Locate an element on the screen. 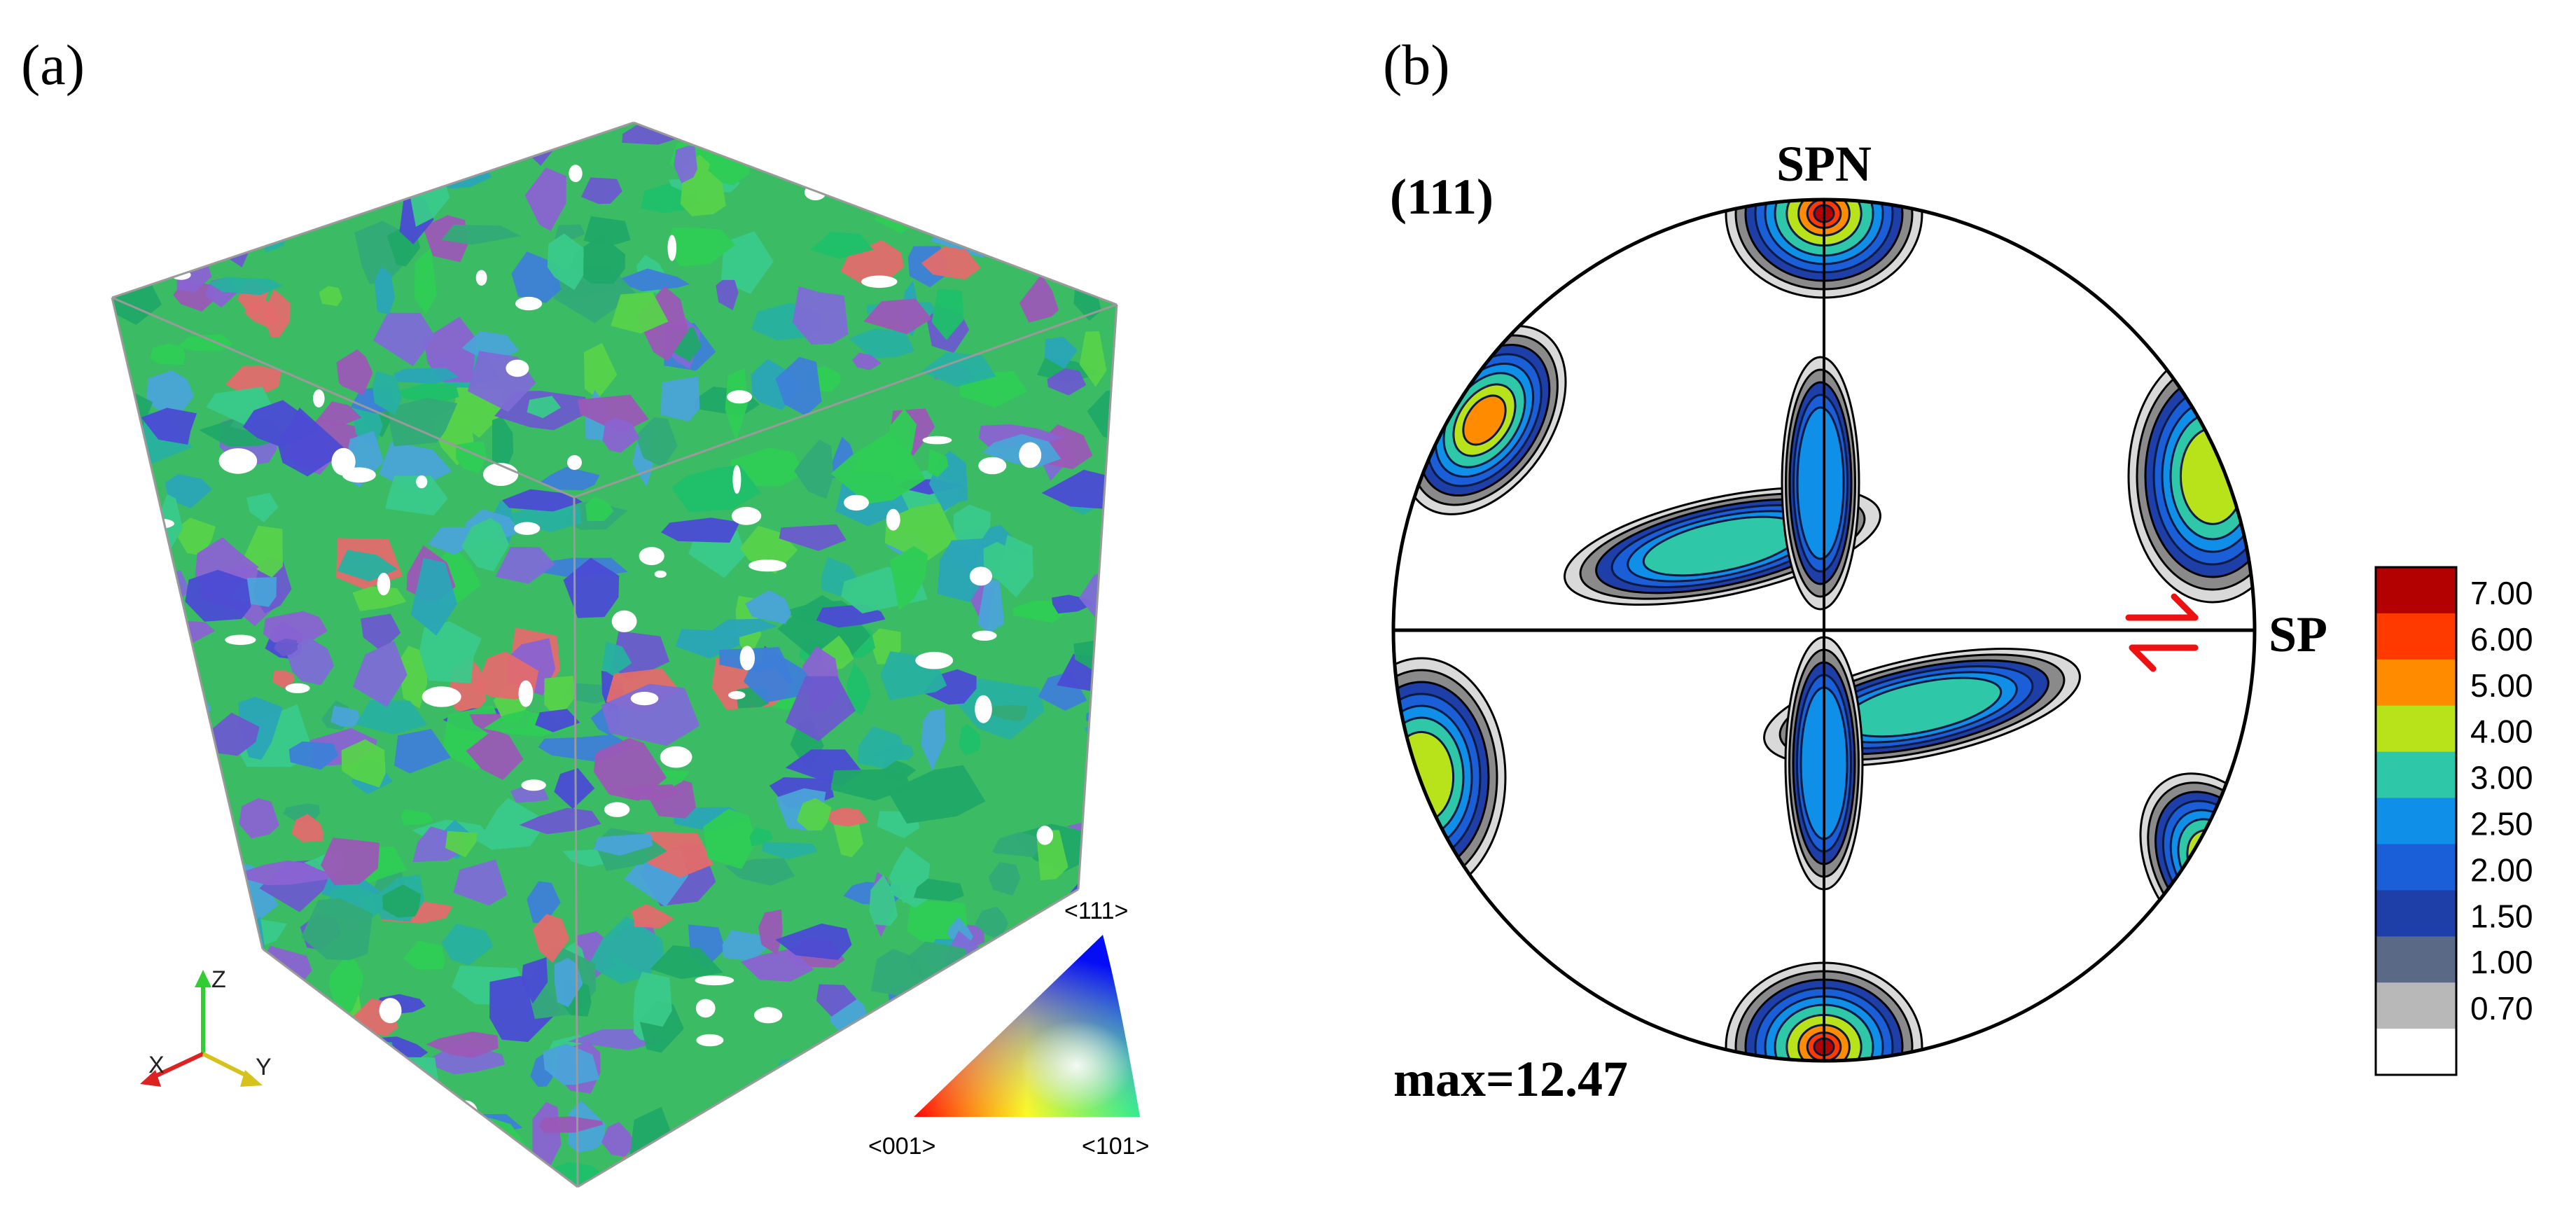 This screenshot has width=2576, height=1224. pole-lower-left is located at coordinates (1450, 777).